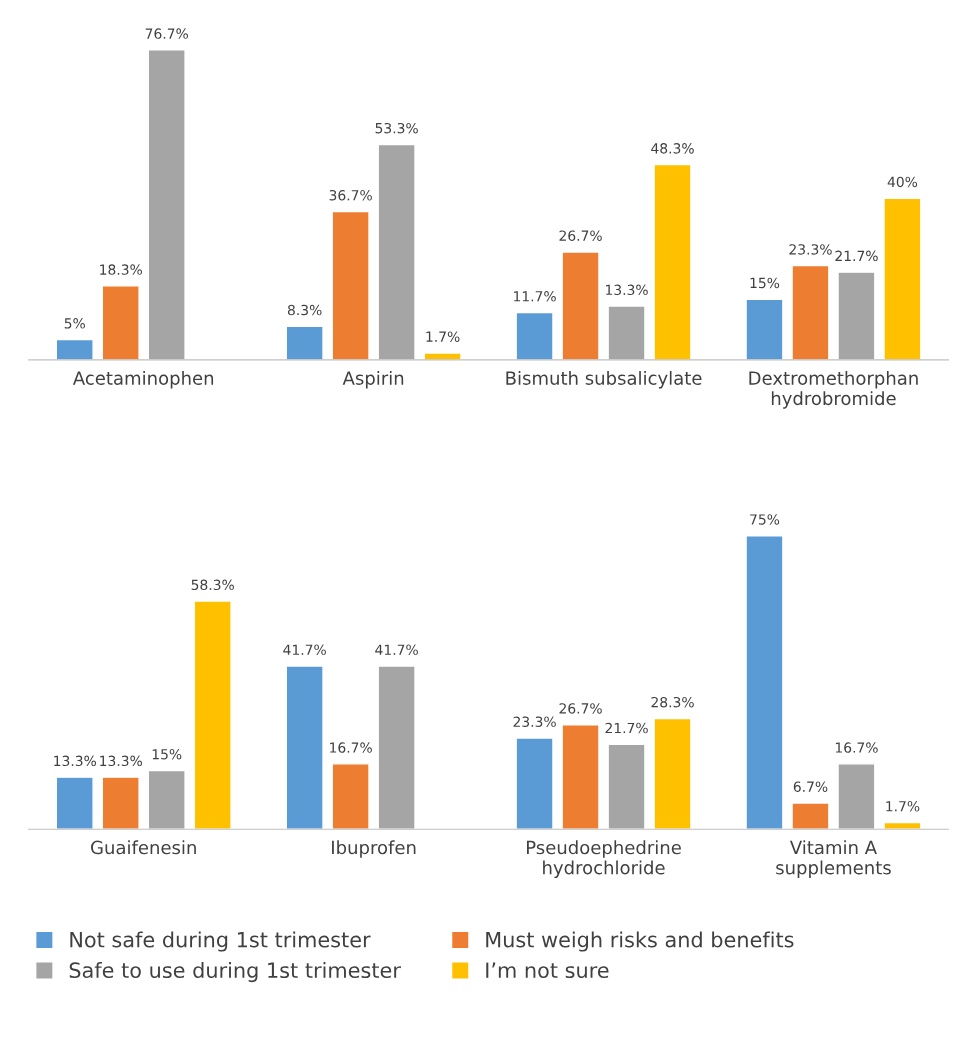  I want to click on data-label: 48.3%, so click(672, 148).